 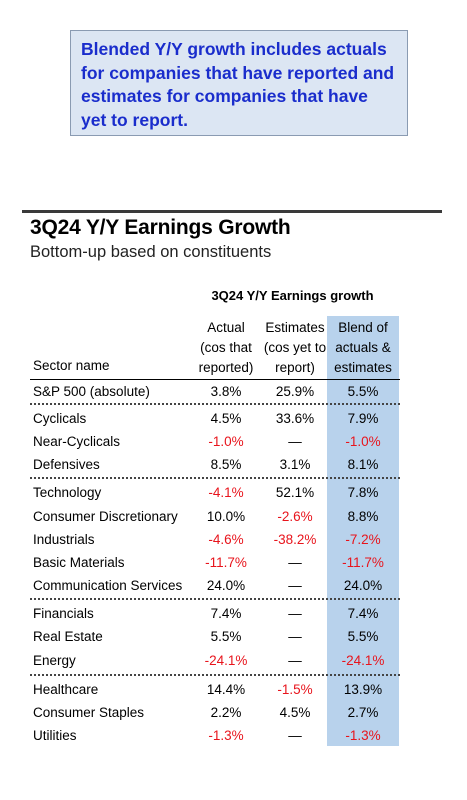 What do you see at coordinates (79, 562) in the screenshot?
I see `sector-name: Basic Materials` at bounding box center [79, 562].